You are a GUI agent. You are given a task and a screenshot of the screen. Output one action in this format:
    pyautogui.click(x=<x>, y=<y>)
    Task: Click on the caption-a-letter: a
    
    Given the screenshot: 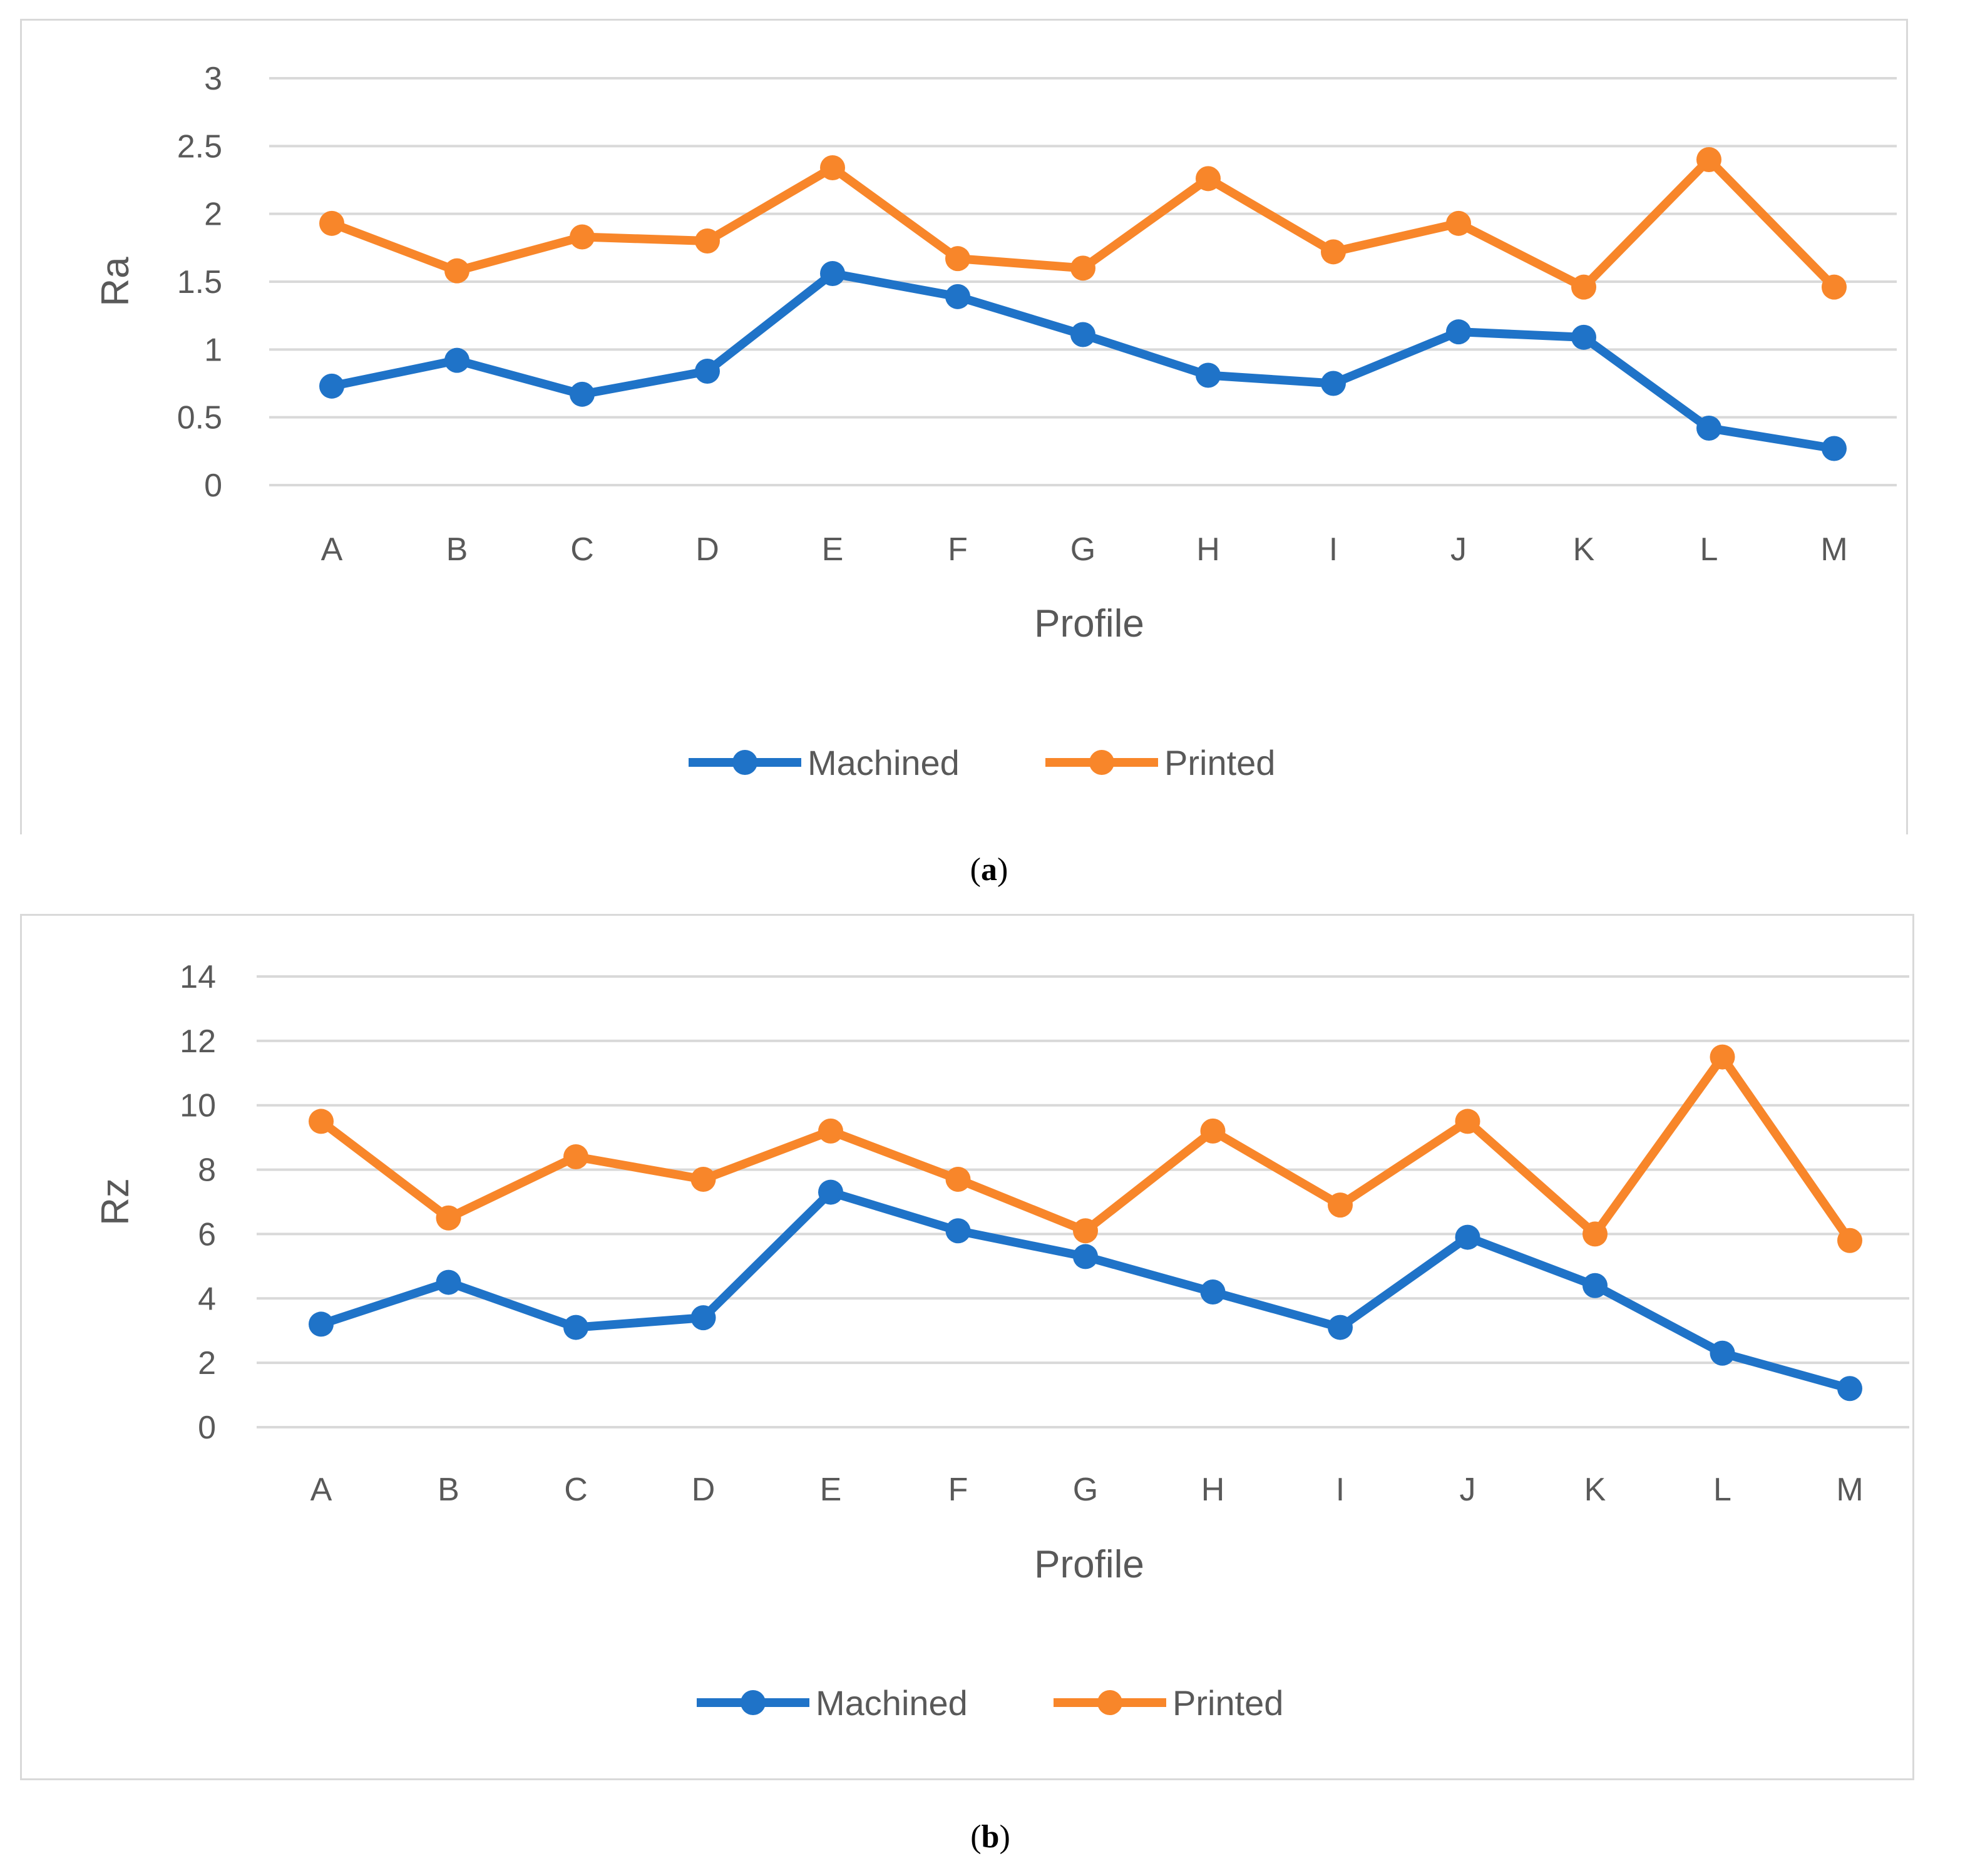 What is the action you would take?
    pyautogui.click(x=989, y=870)
    